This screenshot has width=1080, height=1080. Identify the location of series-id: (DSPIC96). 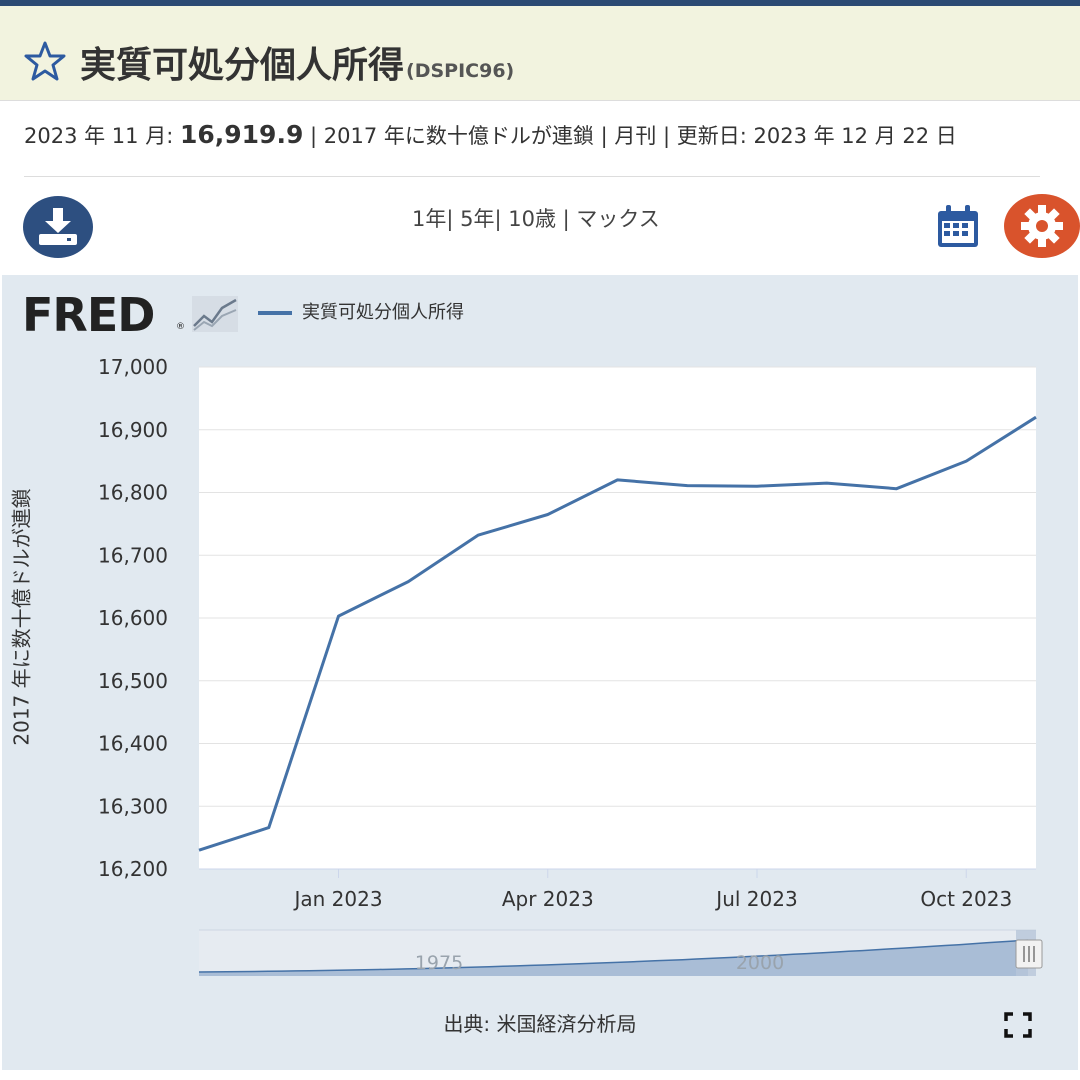
(460, 71).